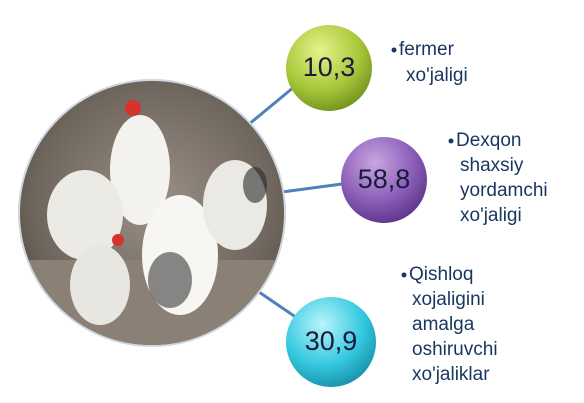 Image resolution: width=584 pixels, height=403 pixels. I want to click on bullets, so click(422, 162).